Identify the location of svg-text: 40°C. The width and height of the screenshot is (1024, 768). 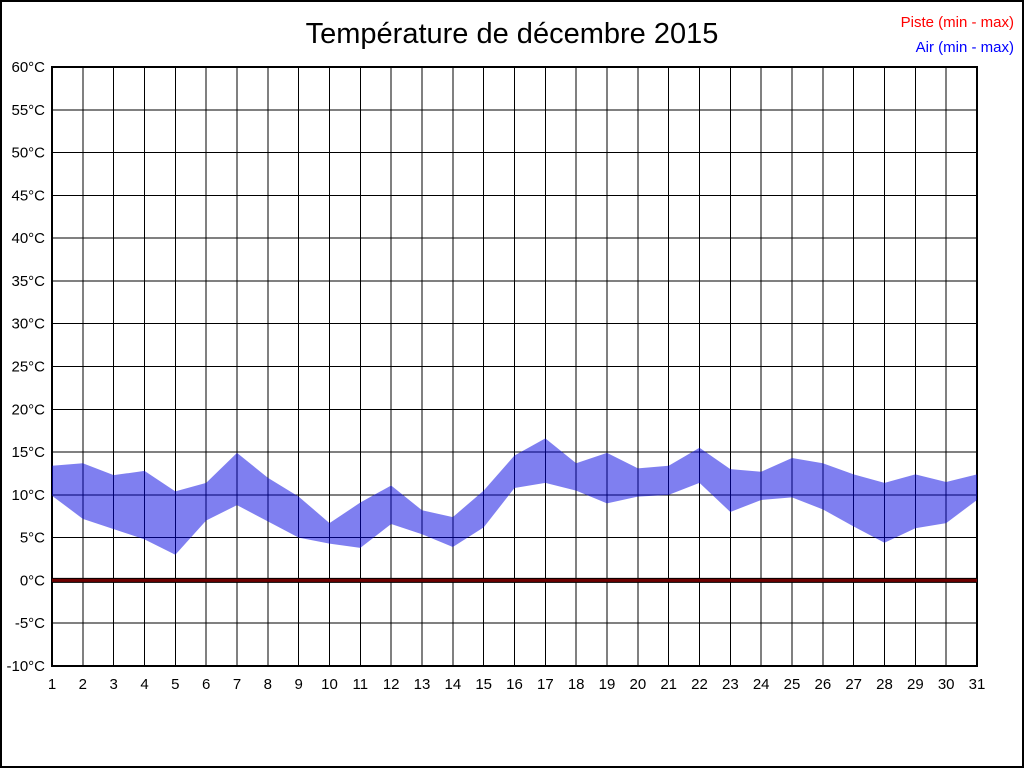
(28, 238).